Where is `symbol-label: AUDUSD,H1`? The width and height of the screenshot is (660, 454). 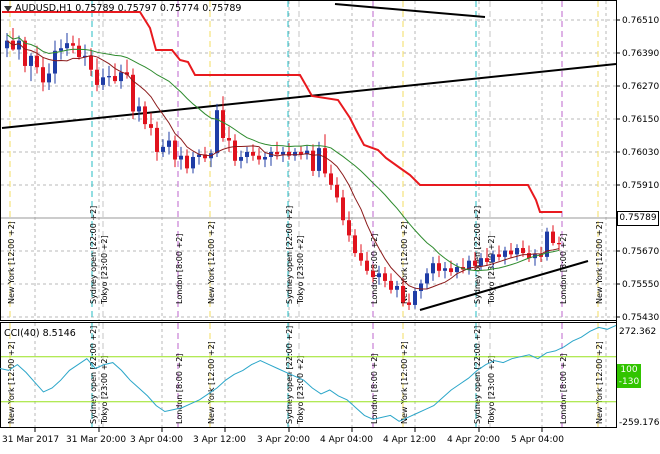
symbol-label: AUDUSD,H1 is located at coordinates (44, 8).